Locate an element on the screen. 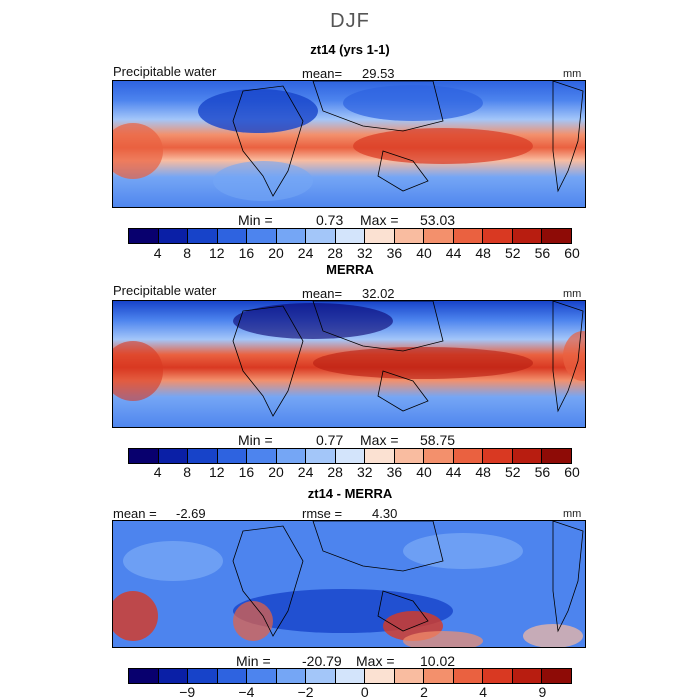 The image size is (700, 700). colorbar-tick-label: −9 is located at coordinates (187, 692).